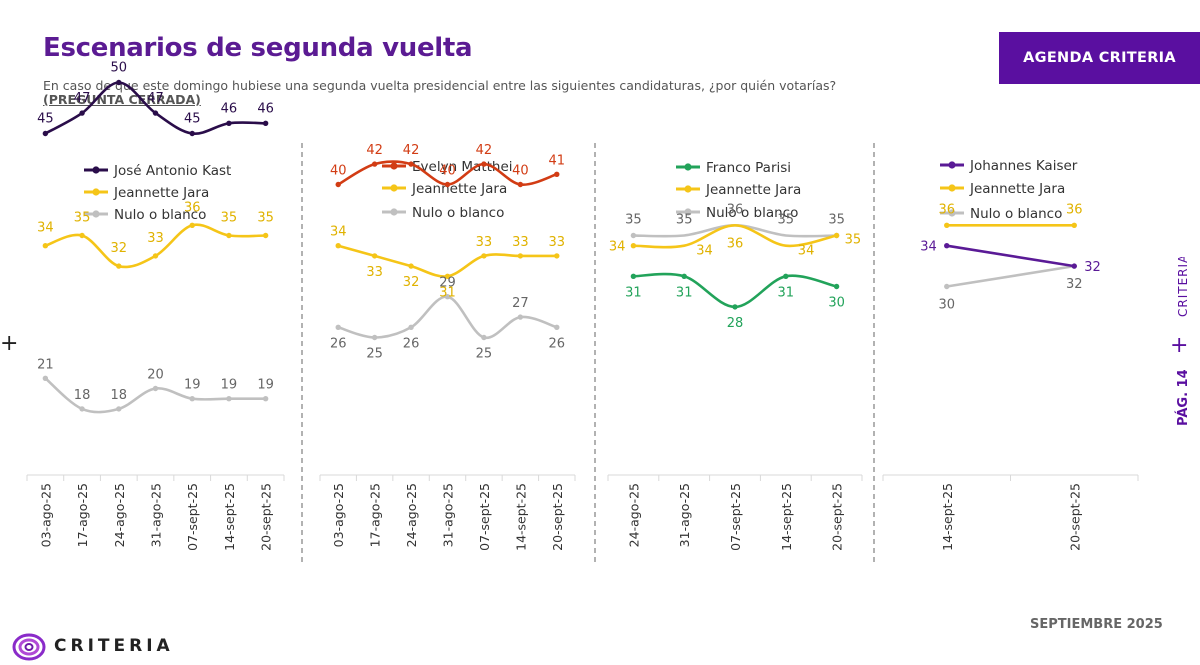 The width and height of the screenshot is (1200, 665). What do you see at coordinates (688, 167) in the screenshot?
I see `legend-marker-franco-parisi` at bounding box center [688, 167].